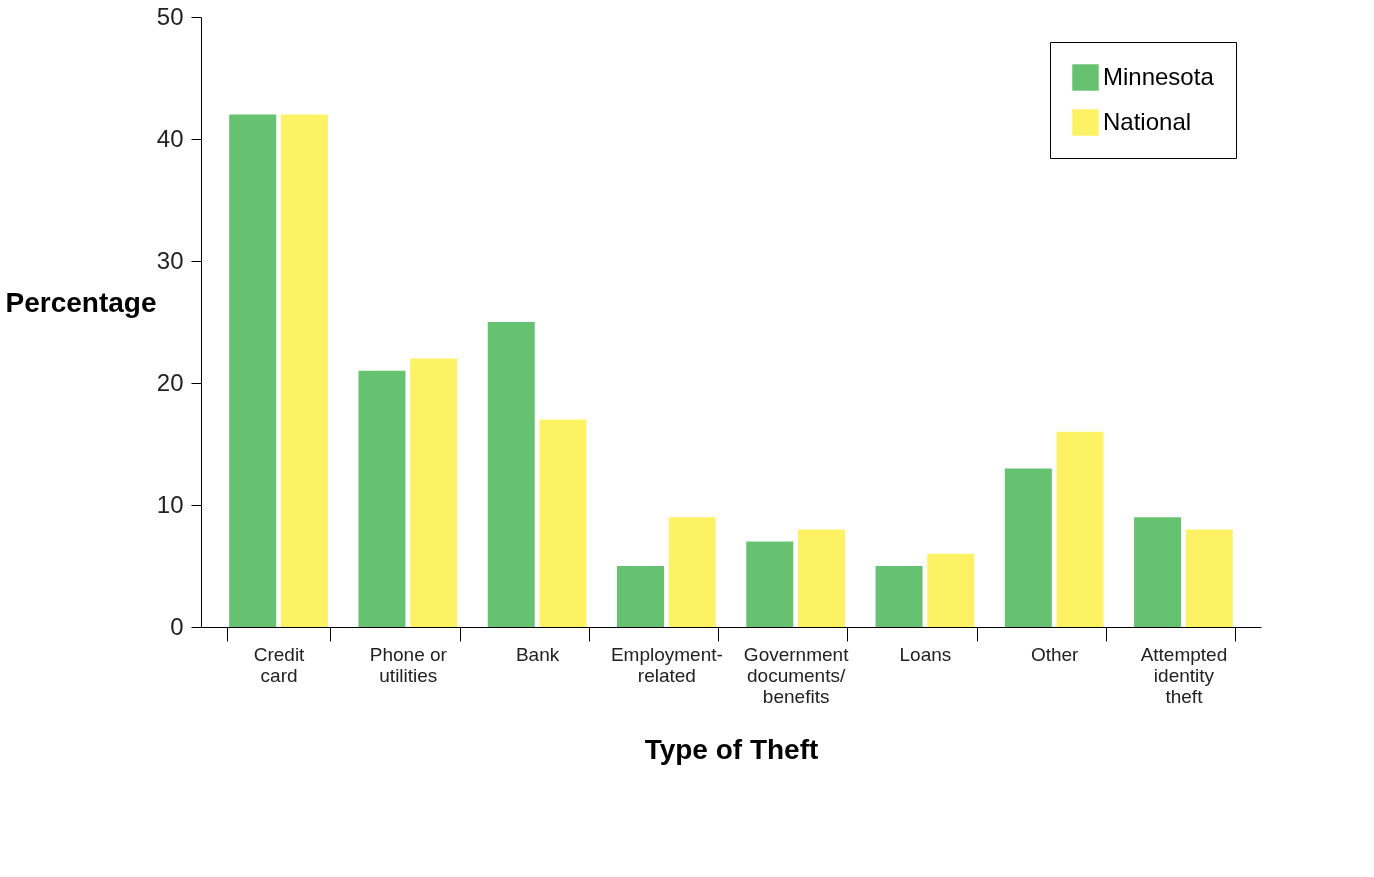 Image resolution: width=1374 pixels, height=877 pixels. What do you see at coordinates (170, 382) in the screenshot?
I see `y-tick-label: 20` at bounding box center [170, 382].